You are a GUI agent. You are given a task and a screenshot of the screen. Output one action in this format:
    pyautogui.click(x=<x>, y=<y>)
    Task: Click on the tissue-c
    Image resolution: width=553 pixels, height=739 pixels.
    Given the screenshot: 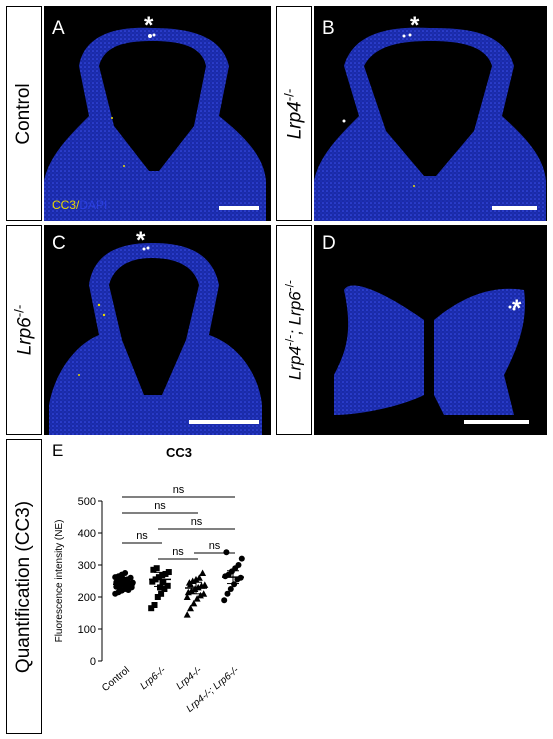 What is the action you would take?
    pyautogui.click(x=155, y=339)
    